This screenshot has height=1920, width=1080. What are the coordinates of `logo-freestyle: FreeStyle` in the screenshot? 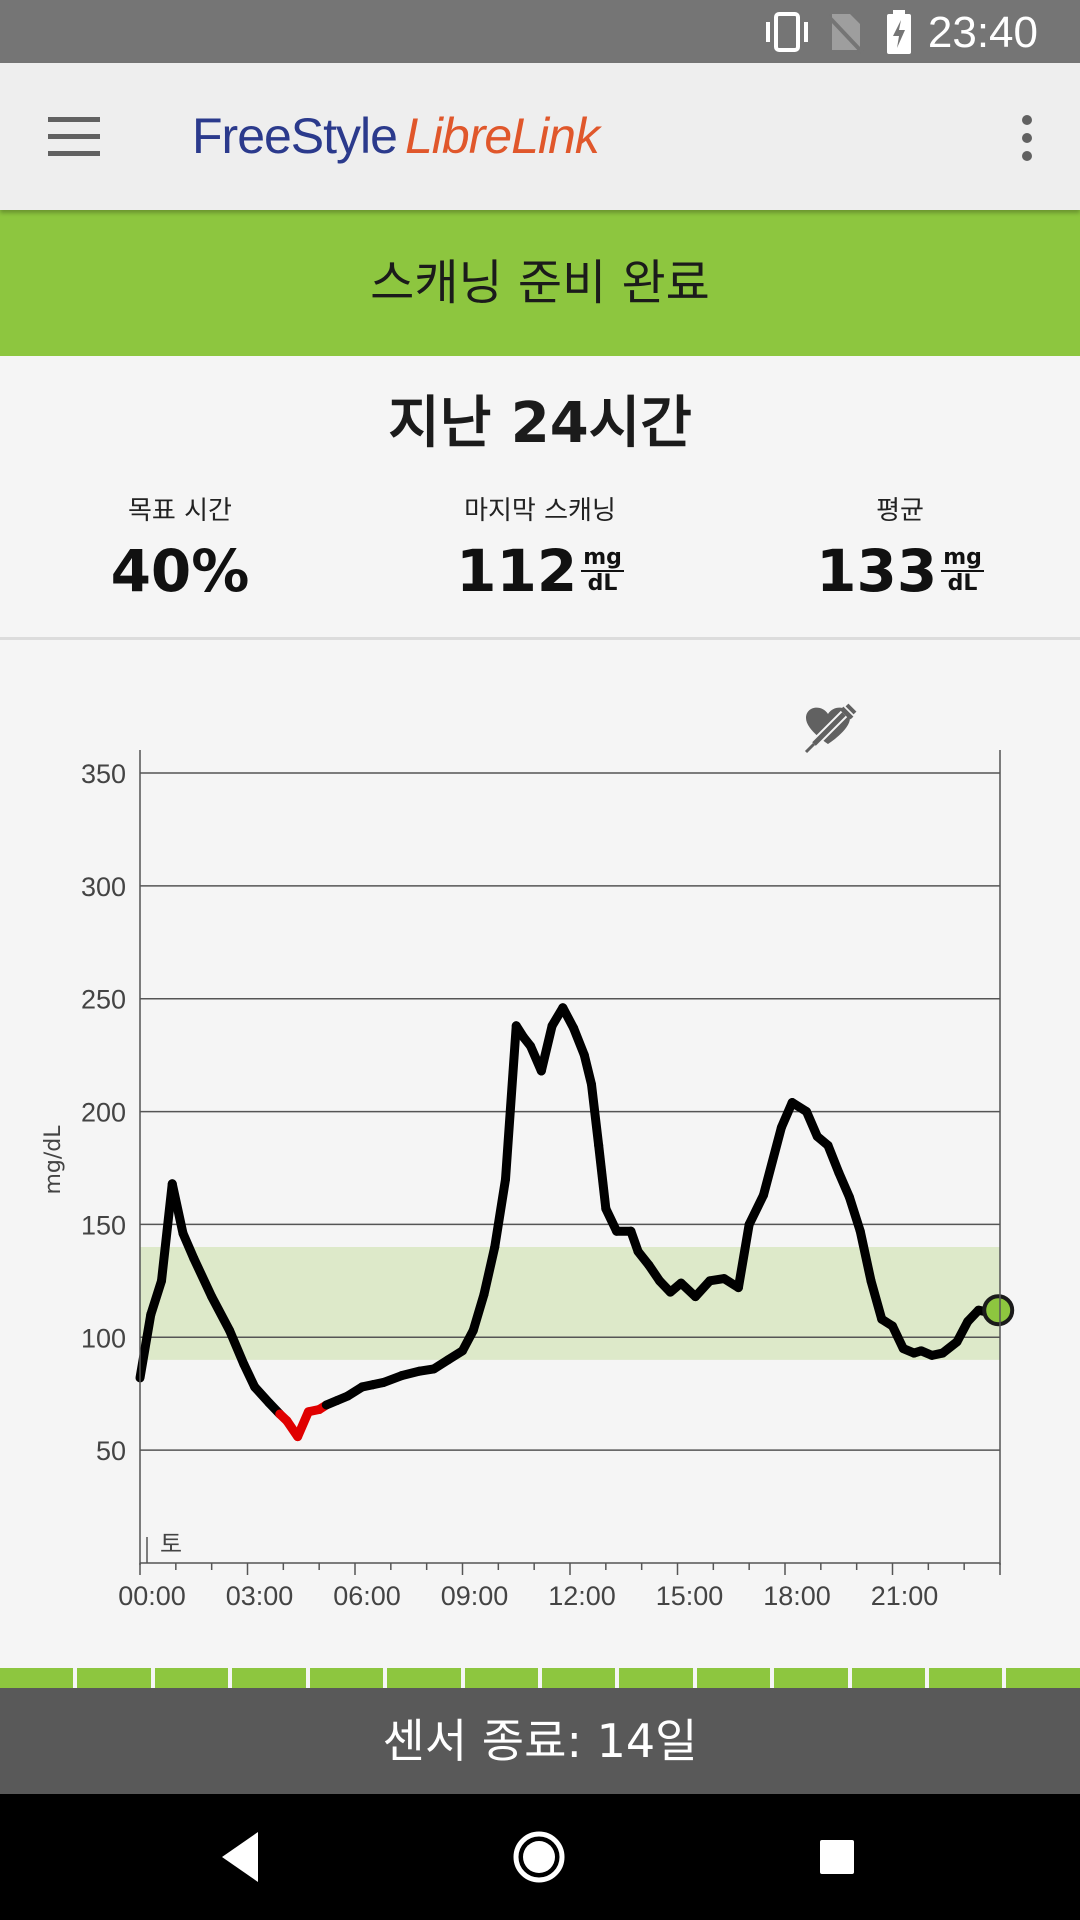 It's located at (295, 136).